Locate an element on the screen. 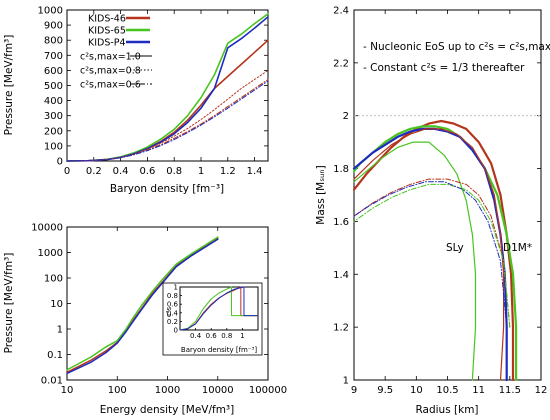 The width and height of the screenshot is (550, 420). y-tick-label: 600 is located at coordinates (53, 71).